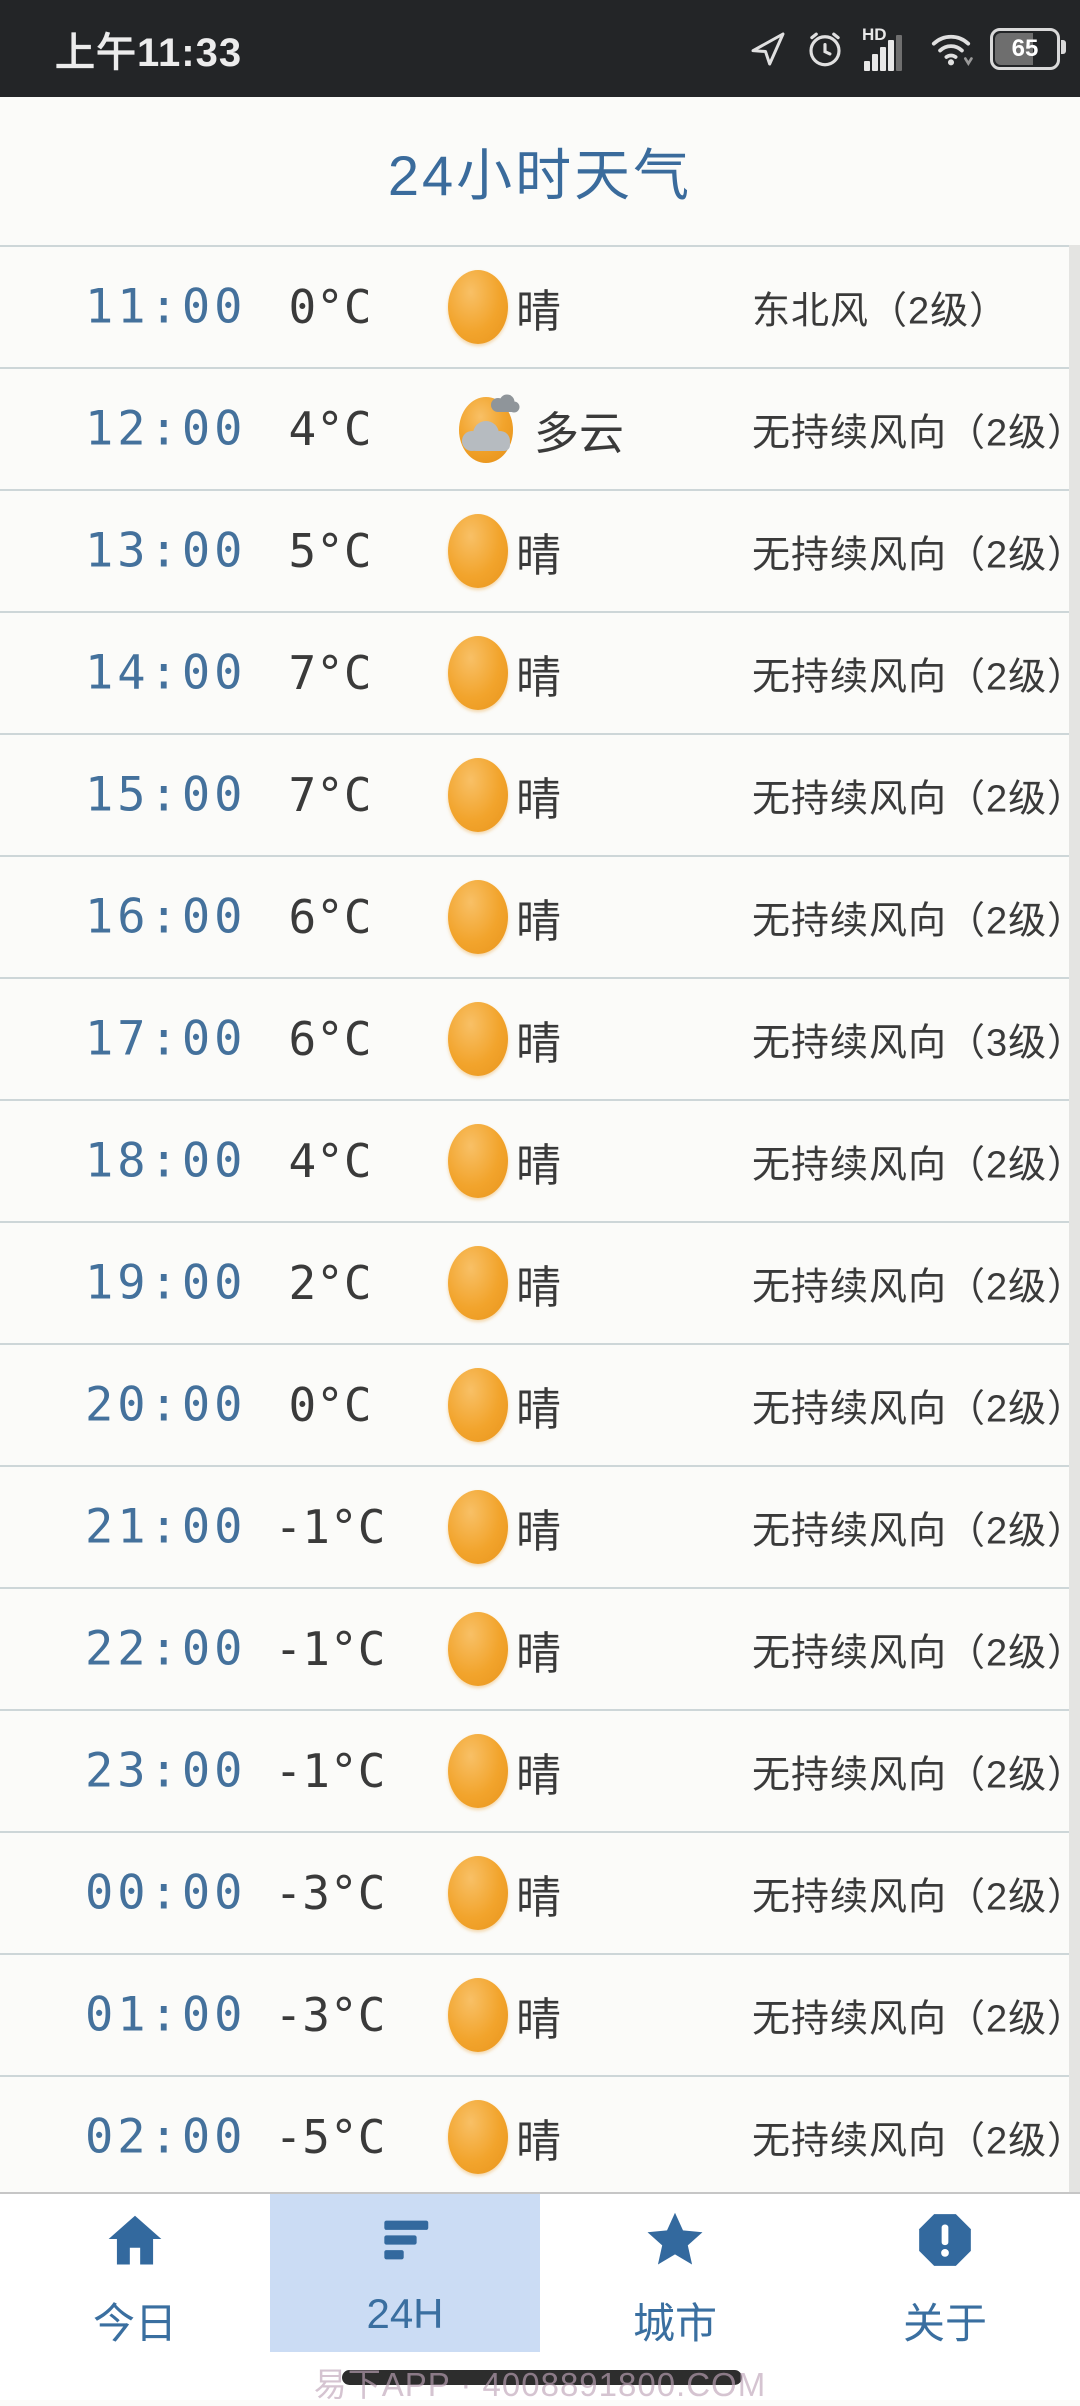 This screenshot has height=2406, width=1080. Describe the element at coordinates (916, 1043) in the screenshot. I see `row-wind: 无持续风向（3级）` at that location.